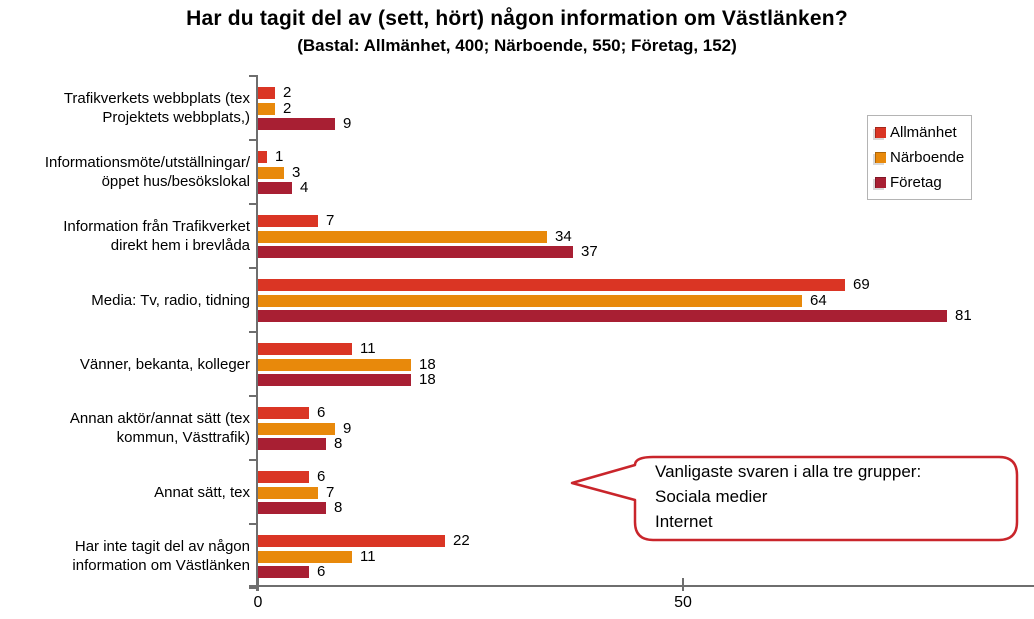 The image size is (1034, 619). I want to click on legend-marker-allmanhet-icon, so click(880, 132).